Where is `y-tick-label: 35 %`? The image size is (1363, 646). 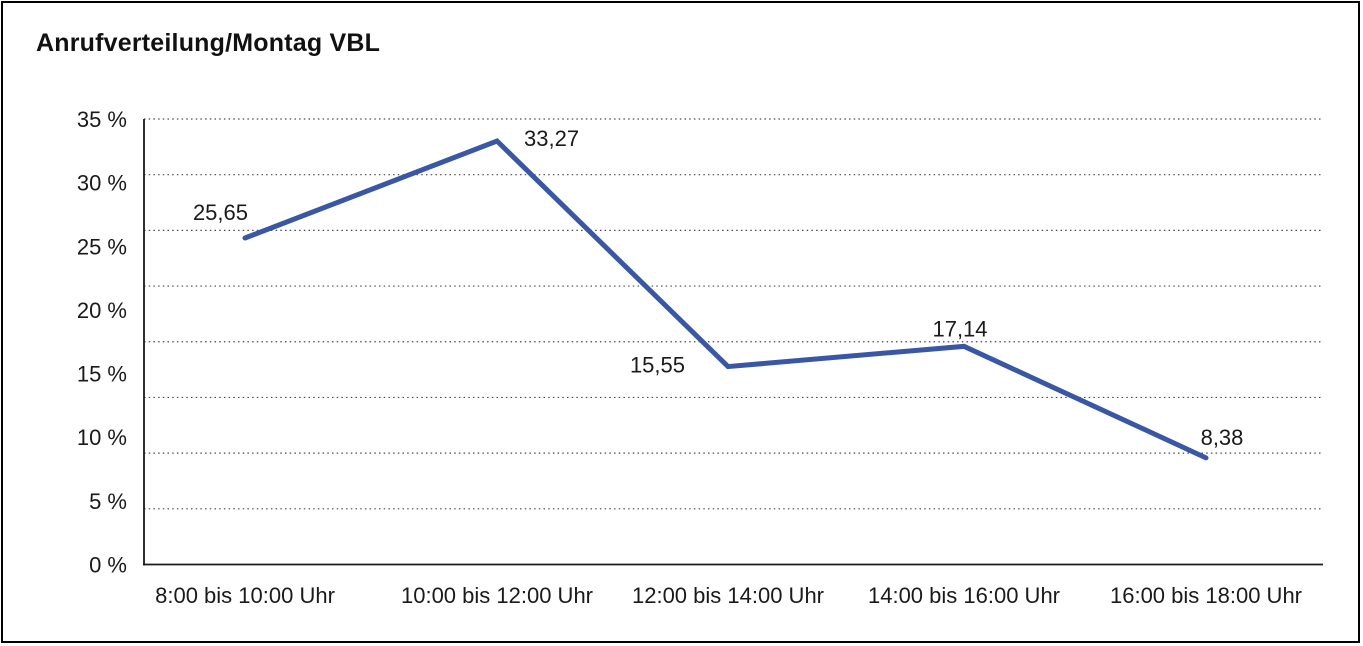 y-tick-label: 35 % is located at coordinates (102, 119).